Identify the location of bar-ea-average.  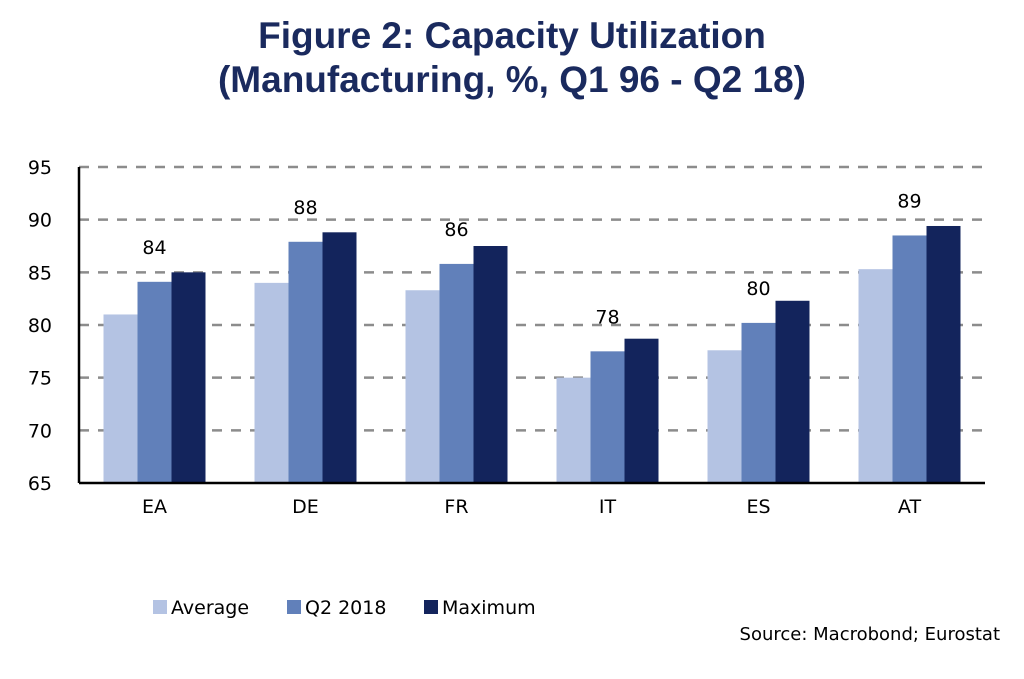
(120, 398).